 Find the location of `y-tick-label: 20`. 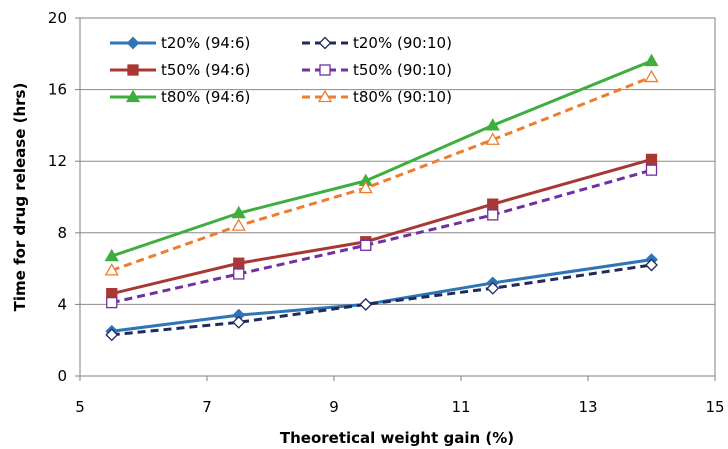

y-tick-label: 20 is located at coordinates (57, 18).